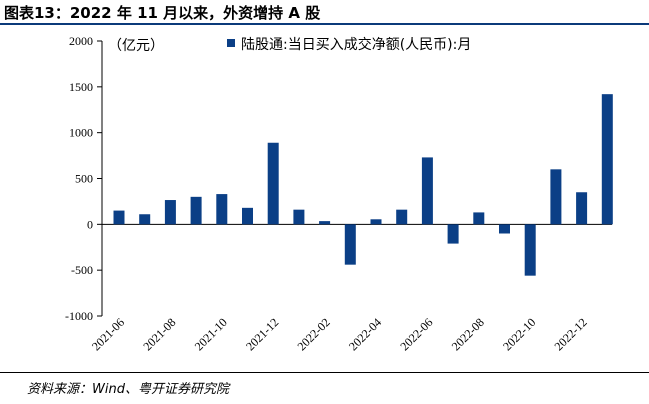  I want to click on y-tick-label: -1000, so click(79, 316).